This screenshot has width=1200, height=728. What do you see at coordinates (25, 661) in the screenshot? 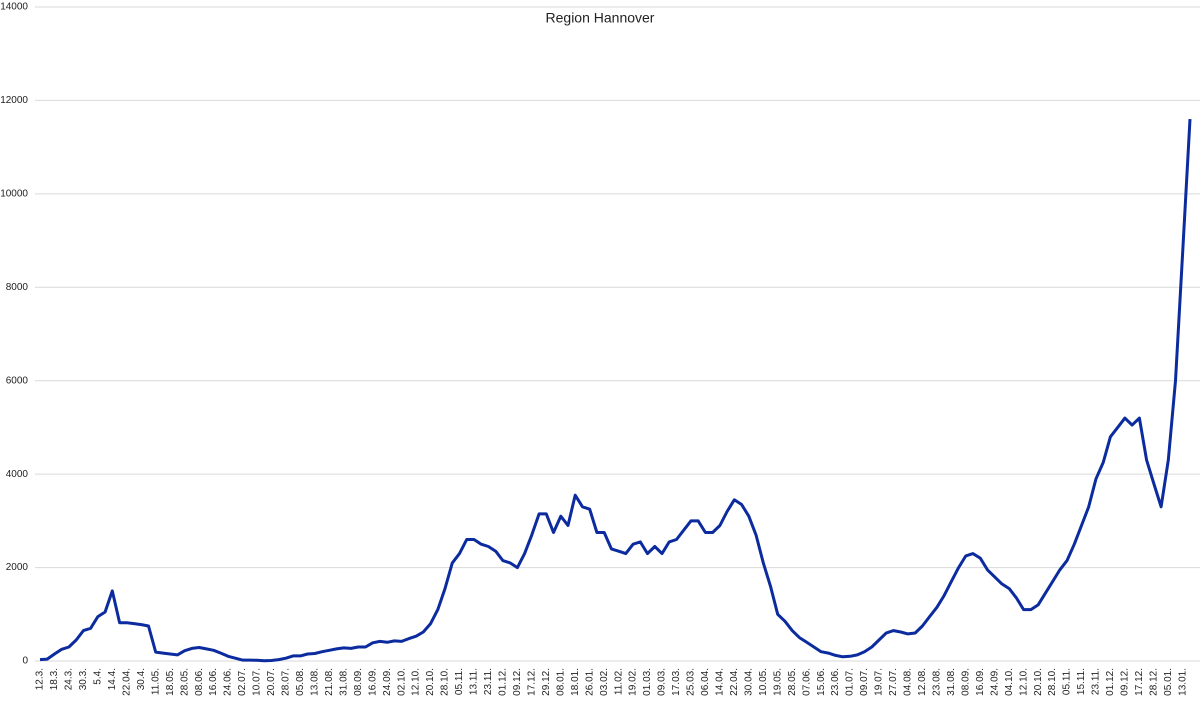
I see `y-tick-label: 0` at bounding box center [25, 661].